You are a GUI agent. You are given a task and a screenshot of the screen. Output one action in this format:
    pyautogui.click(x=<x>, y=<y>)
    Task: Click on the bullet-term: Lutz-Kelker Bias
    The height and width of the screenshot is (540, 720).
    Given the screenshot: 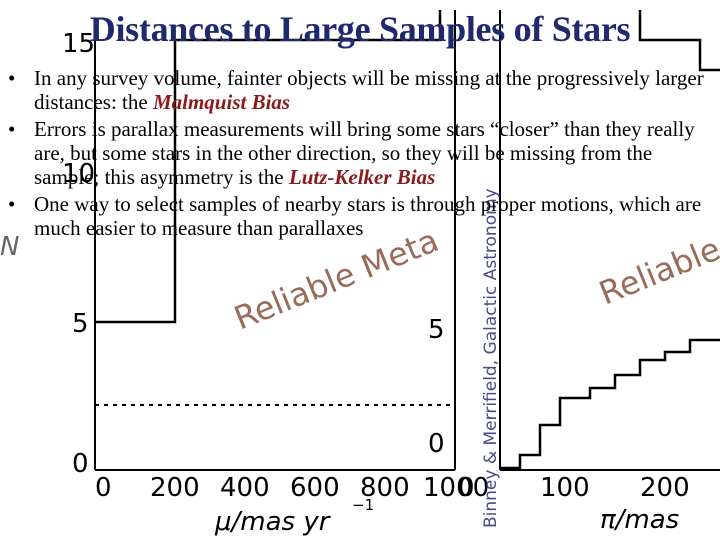 What is the action you would take?
    pyautogui.click(x=362, y=177)
    